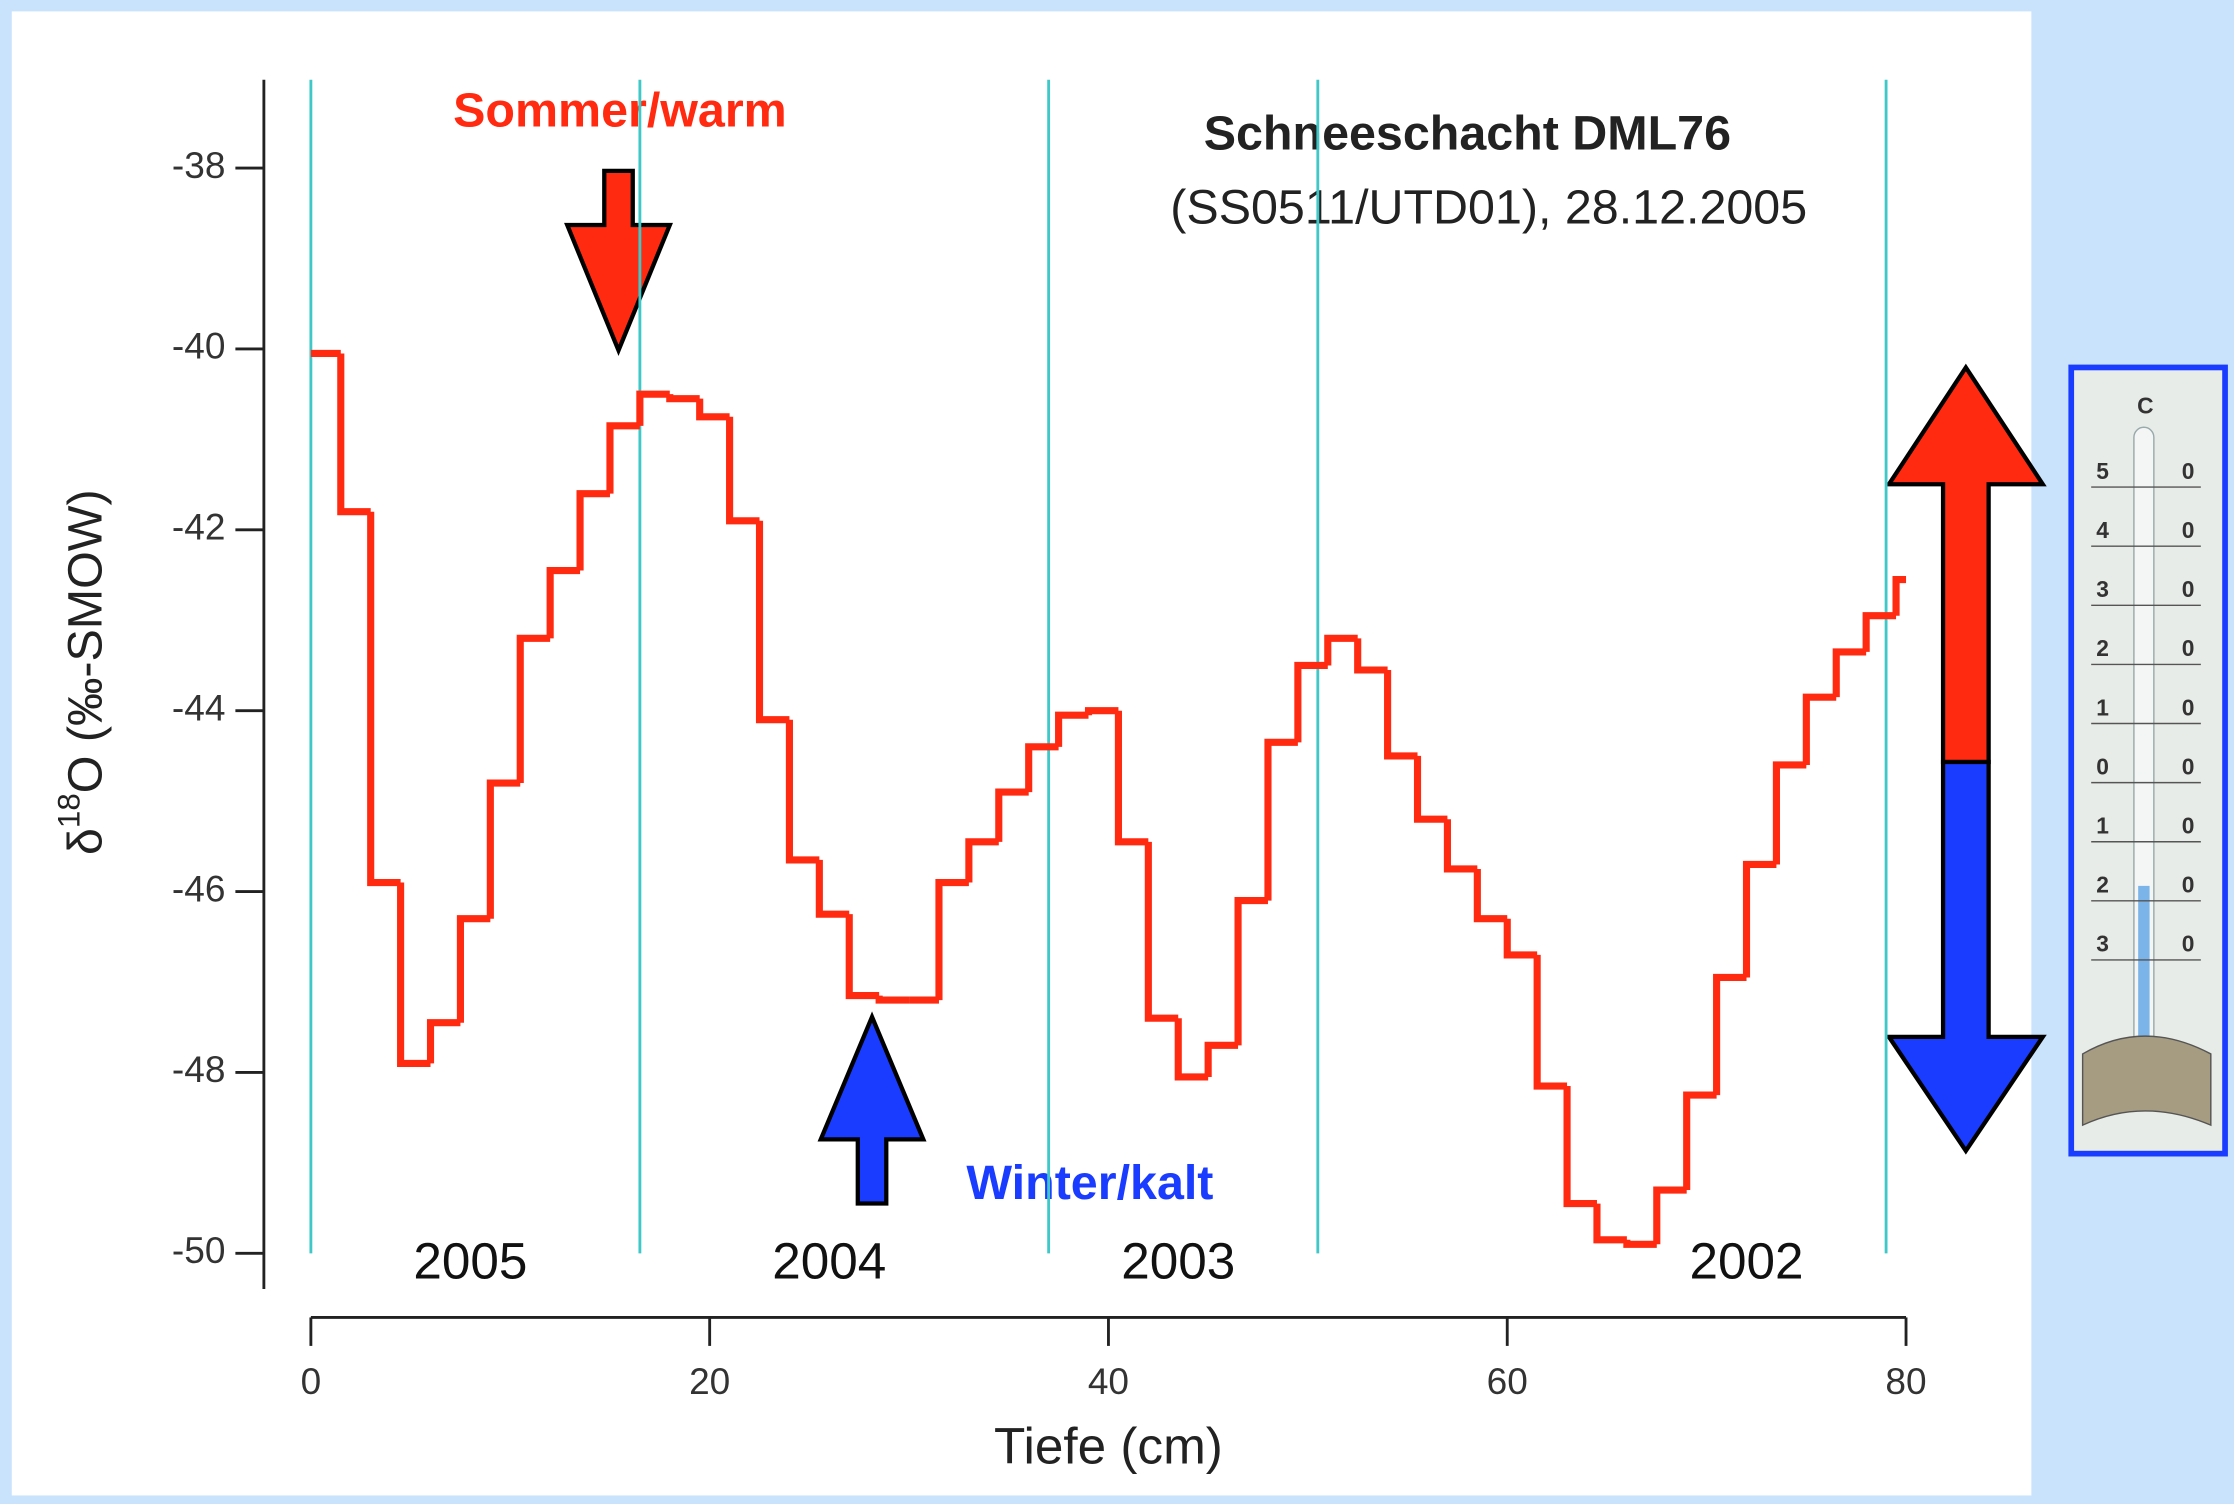 Image resolution: width=2234 pixels, height=1504 pixels. Describe the element at coordinates (1467, 134) in the screenshot. I see `chart-title: Schneeschacht DML76` at that location.